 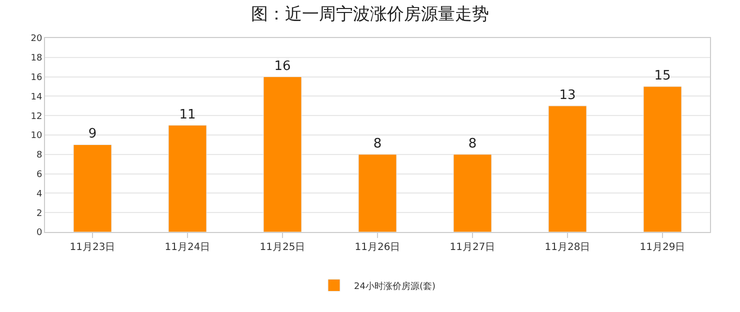 What do you see at coordinates (187, 247) in the screenshot?
I see `x-tick-label: 11月24日` at bounding box center [187, 247].